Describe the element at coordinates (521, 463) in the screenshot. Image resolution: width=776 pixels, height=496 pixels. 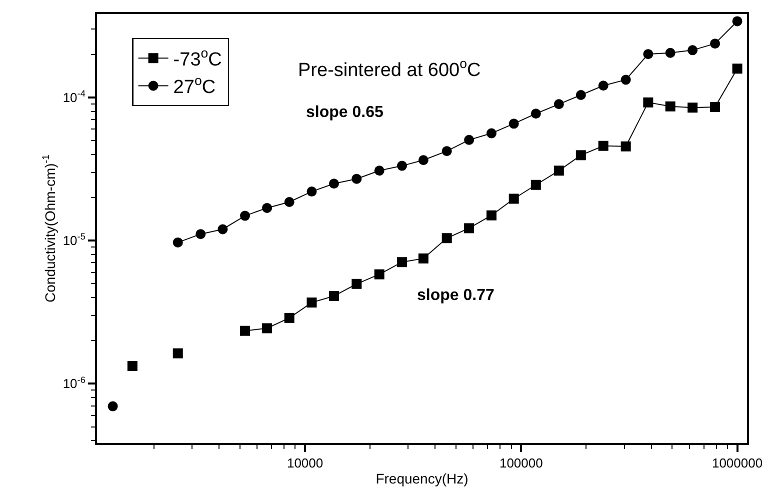
I see `x-tick-label: 100000` at that location.